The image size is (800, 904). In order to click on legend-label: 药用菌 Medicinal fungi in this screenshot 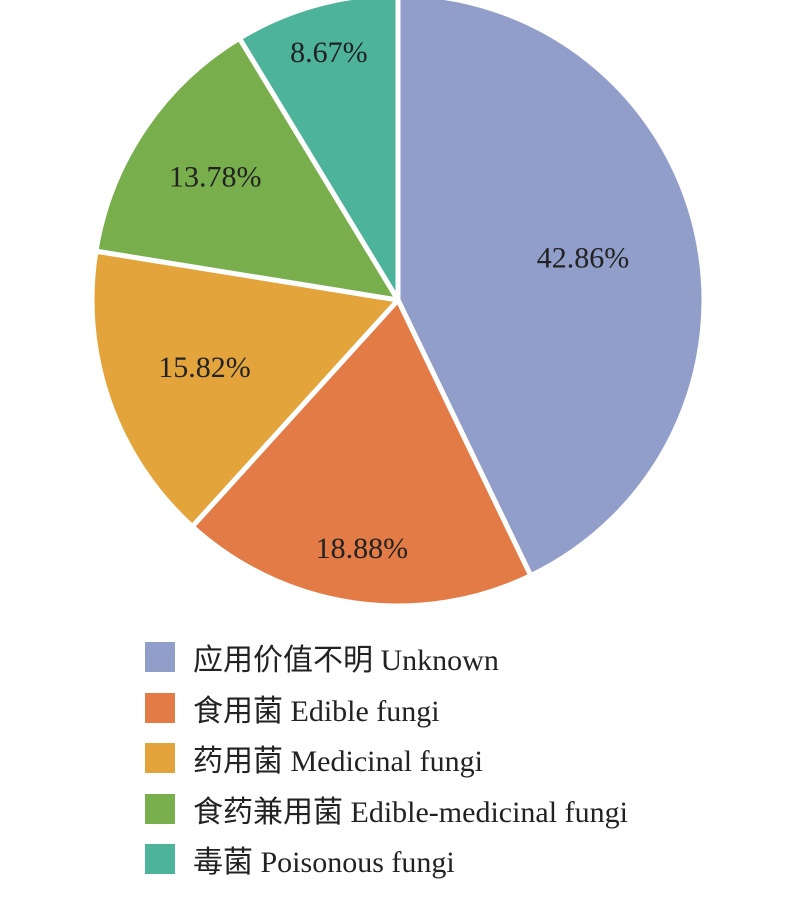, I will do `click(338, 762)`.